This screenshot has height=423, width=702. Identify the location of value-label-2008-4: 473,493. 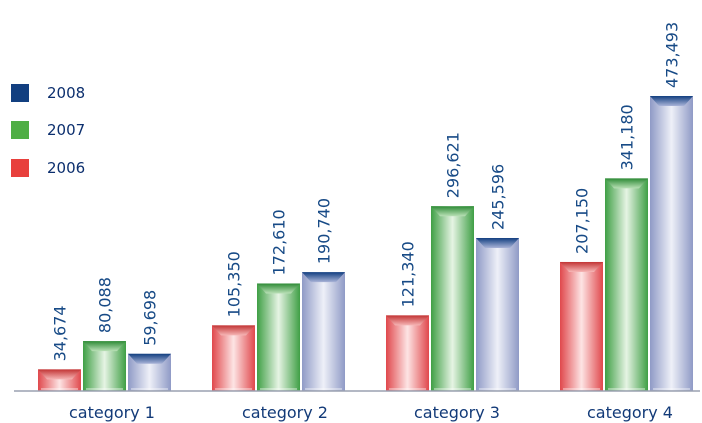
(672, 55).